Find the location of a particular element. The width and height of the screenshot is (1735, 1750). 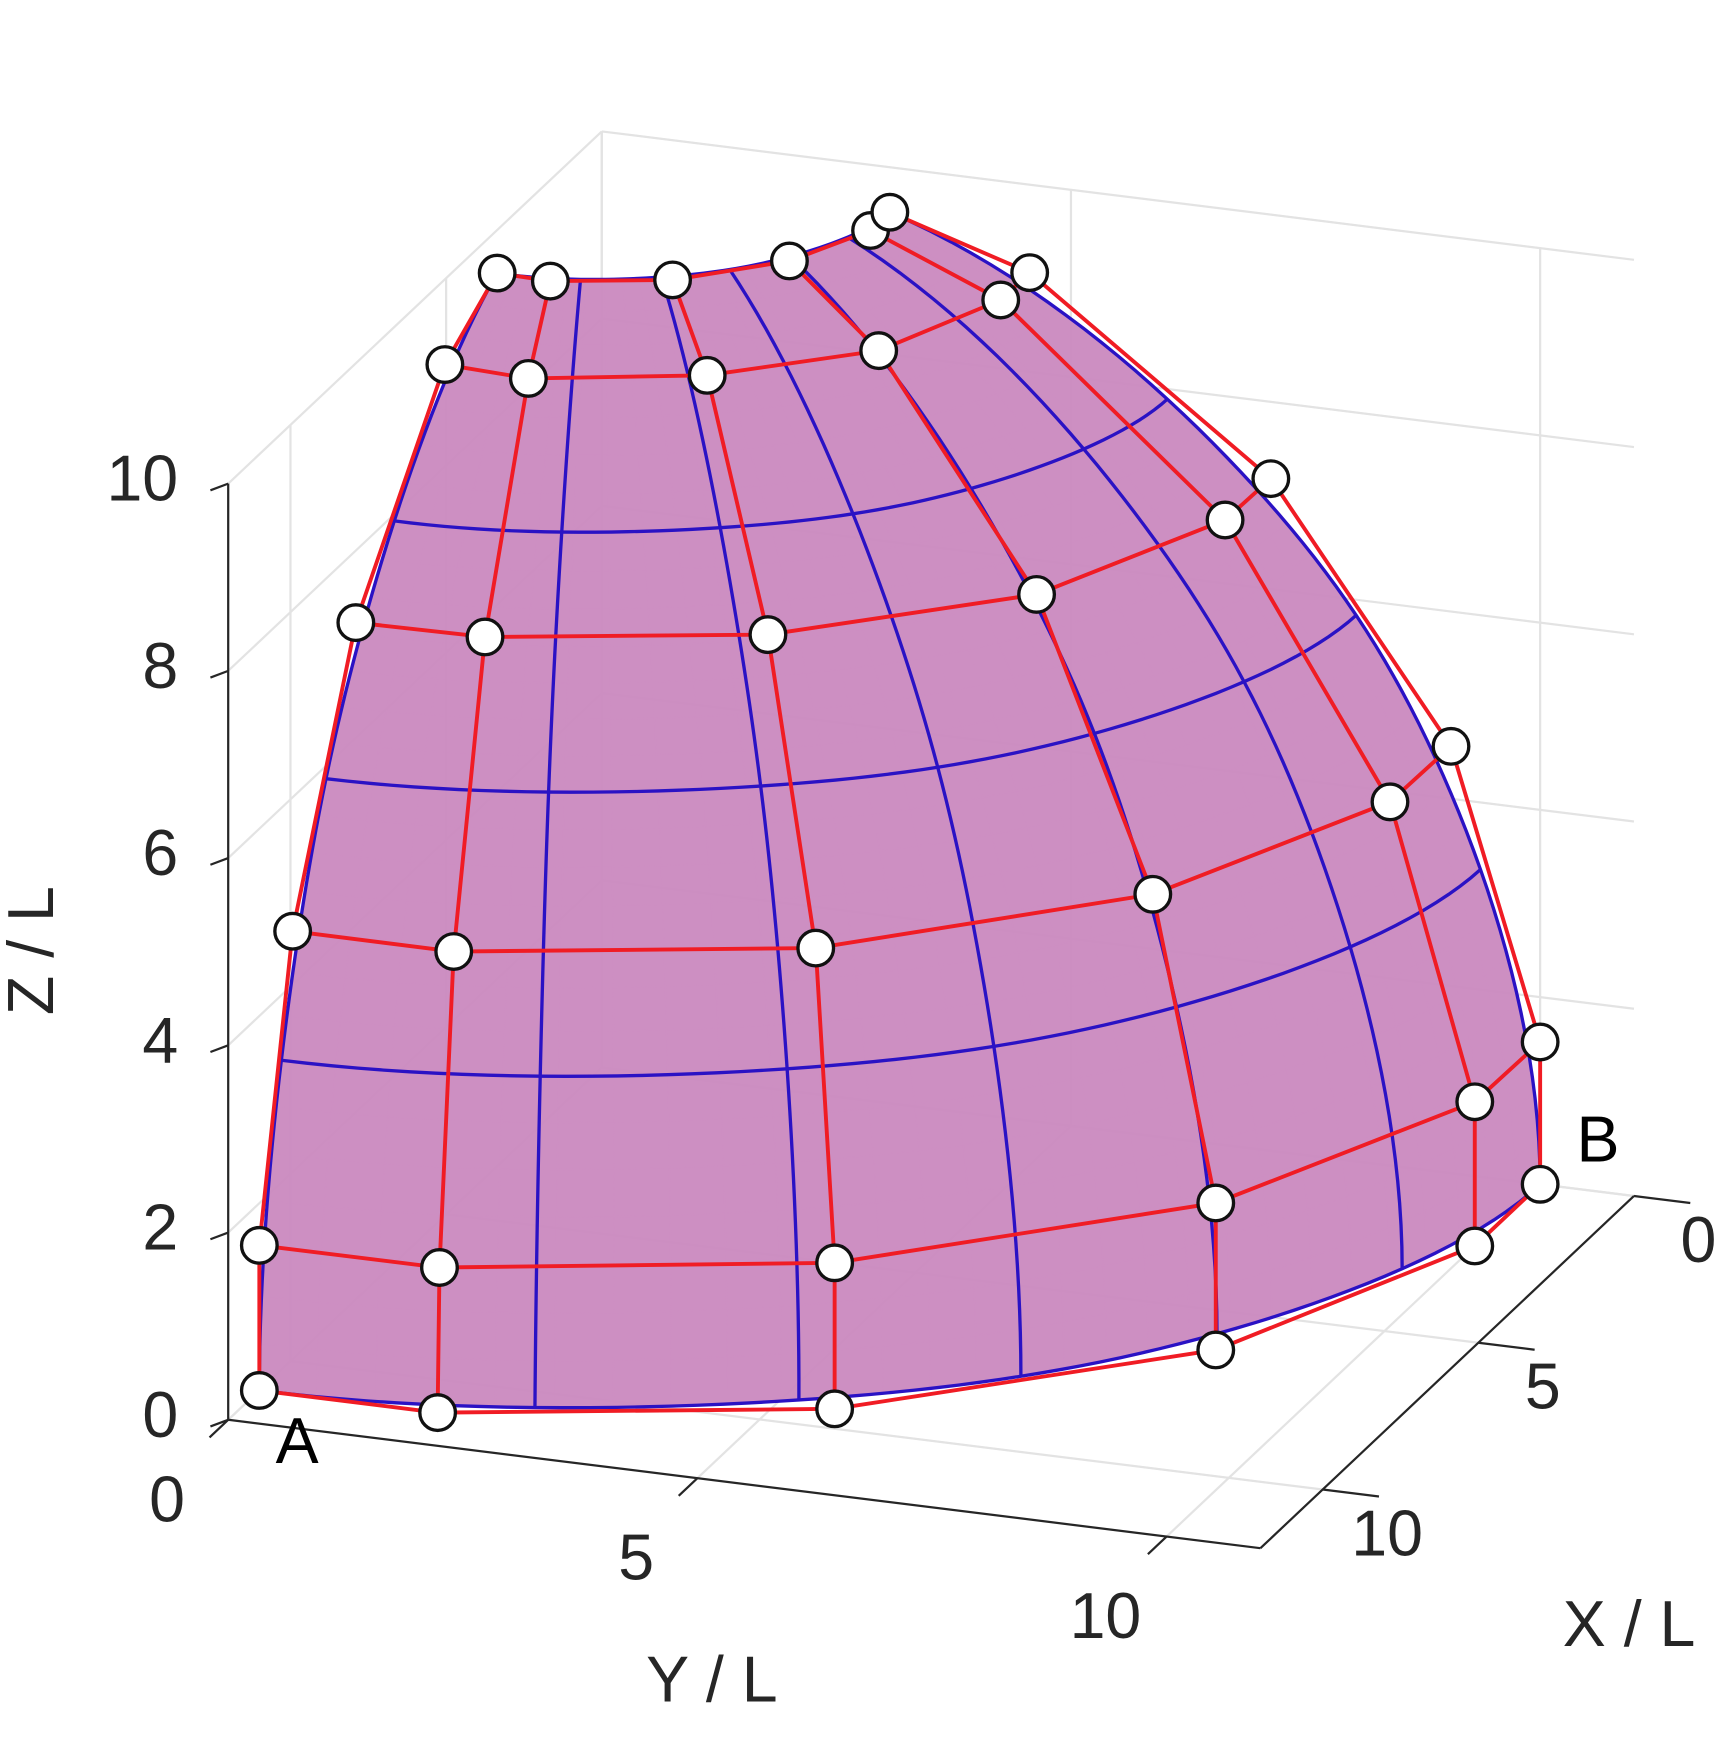

x-axis-title: X / L is located at coordinates (1629, 1624).